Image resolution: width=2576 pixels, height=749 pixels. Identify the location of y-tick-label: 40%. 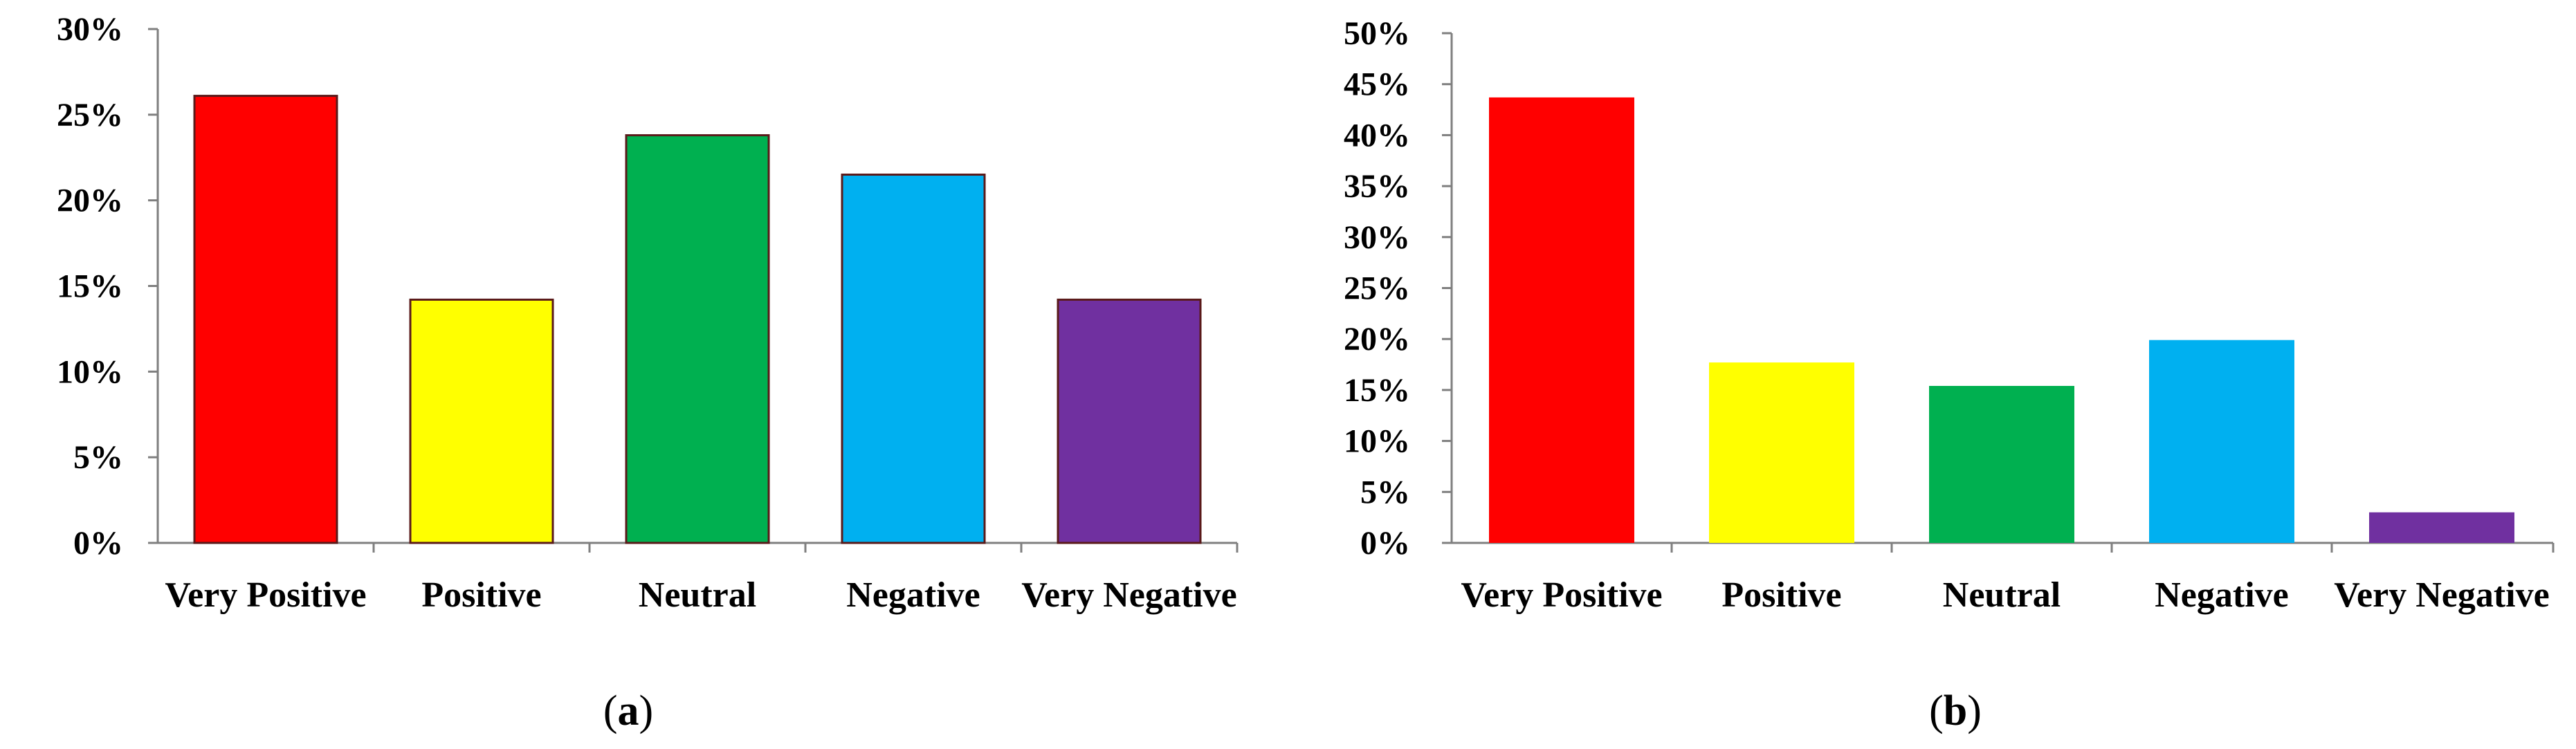
(1377, 135).